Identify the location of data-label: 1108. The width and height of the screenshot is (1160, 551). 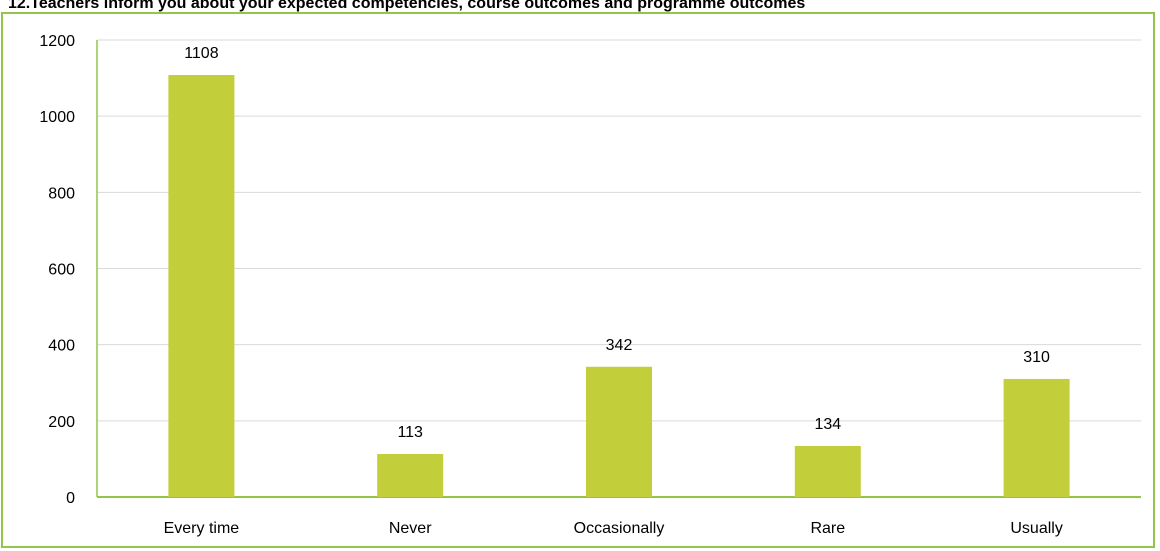
(201, 53).